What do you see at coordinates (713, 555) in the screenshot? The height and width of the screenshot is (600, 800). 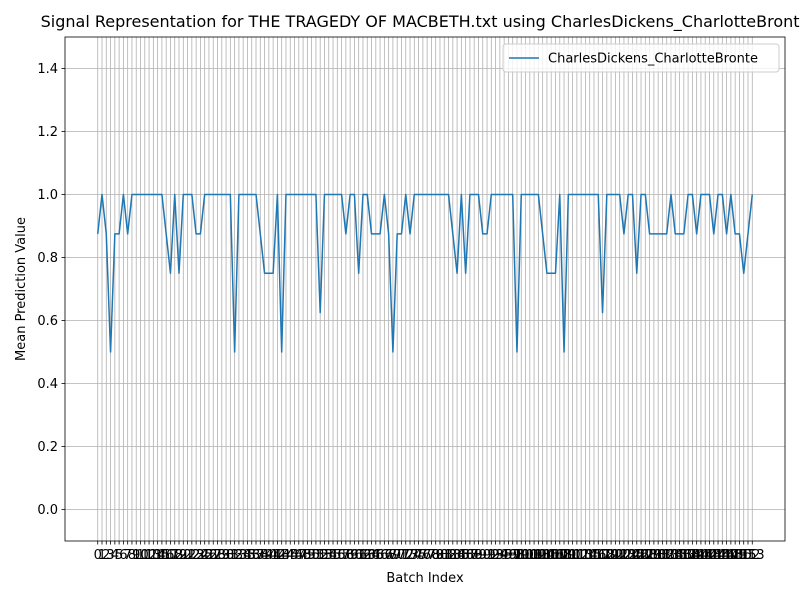 I see `x-tick-label: 144` at bounding box center [713, 555].